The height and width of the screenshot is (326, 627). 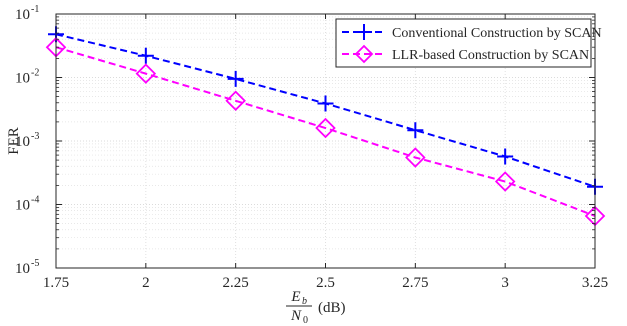 What do you see at coordinates (295, 297) in the screenshot?
I see `x-label-numerator: E` at bounding box center [295, 297].